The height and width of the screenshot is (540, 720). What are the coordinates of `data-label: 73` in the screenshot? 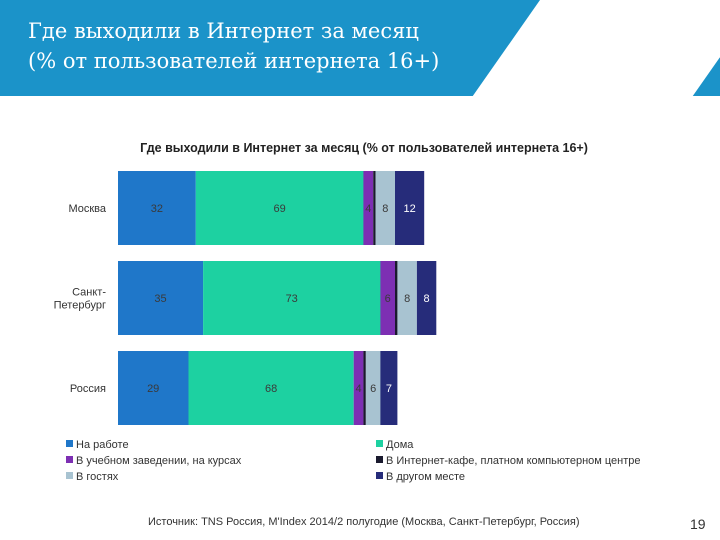 It's located at (292, 299).